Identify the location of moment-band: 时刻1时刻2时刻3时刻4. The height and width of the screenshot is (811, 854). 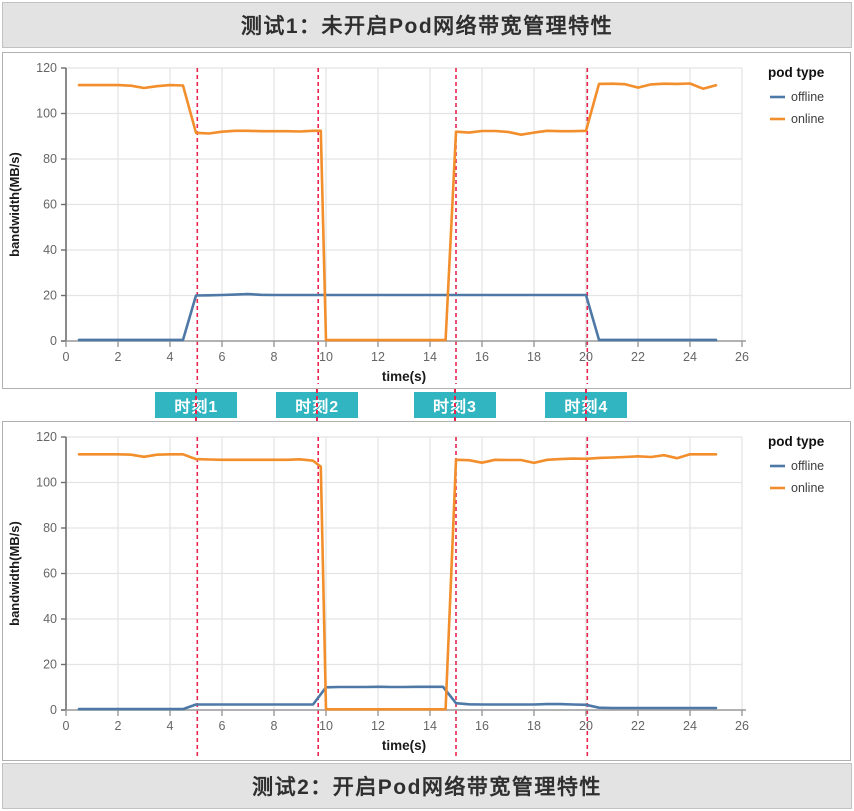
(426, 405).